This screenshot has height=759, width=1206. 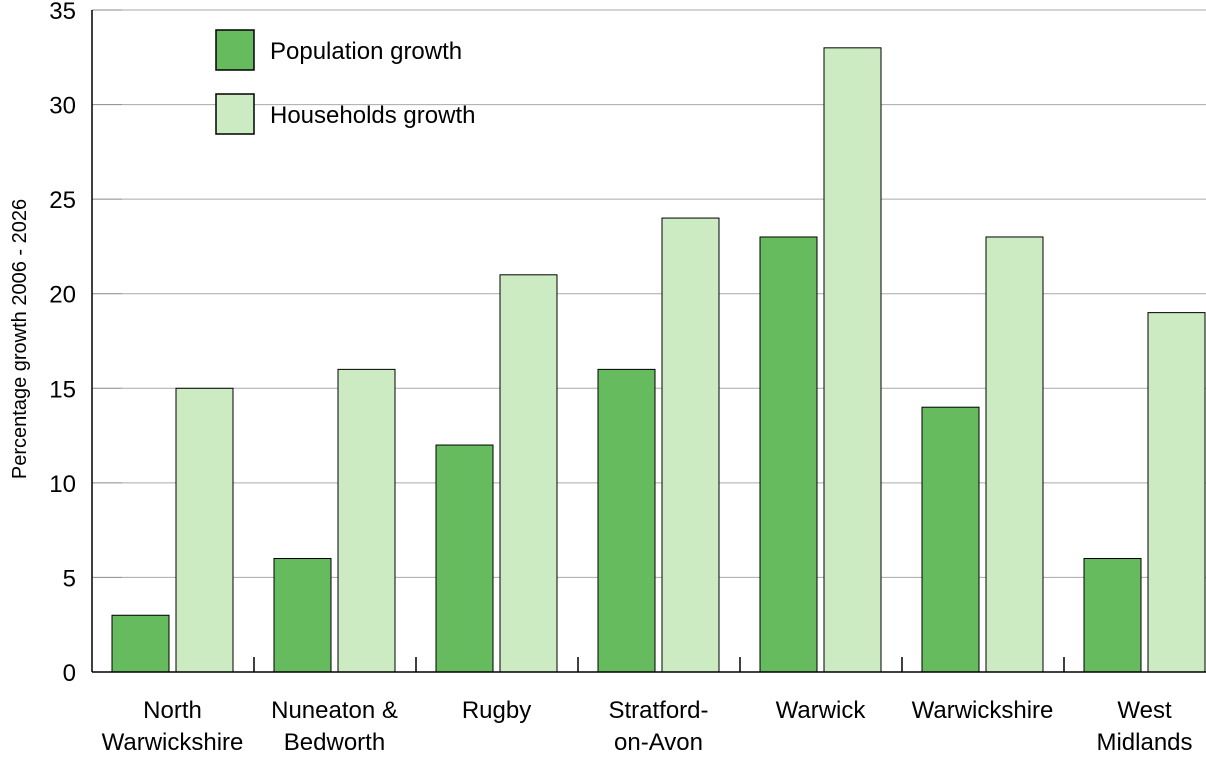 What do you see at coordinates (69, 673) in the screenshot?
I see `y-tick-label: 0` at bounding box center [69, 673].